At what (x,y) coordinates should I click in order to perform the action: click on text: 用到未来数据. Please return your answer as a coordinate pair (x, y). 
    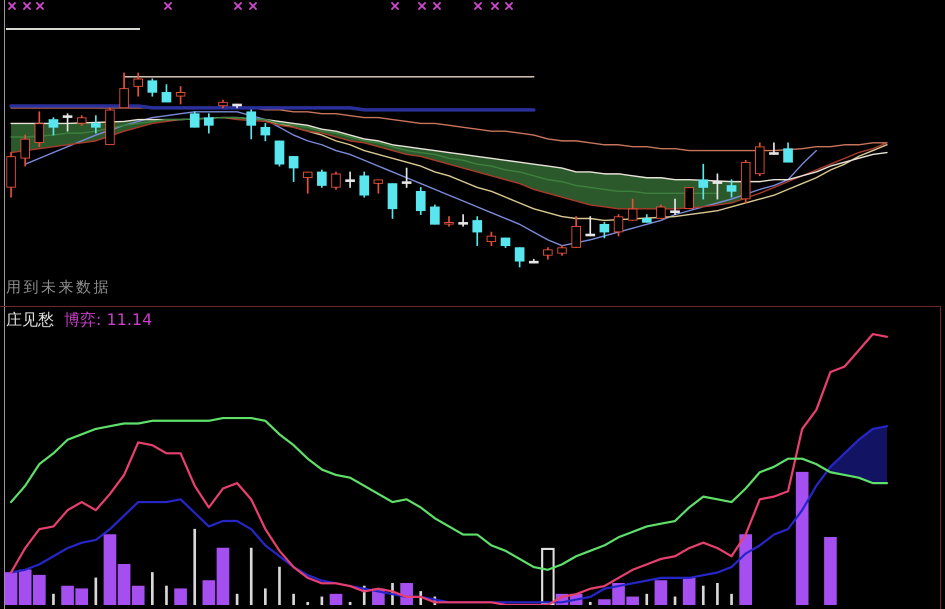
    Looking at the image, I should click on (58, 287).